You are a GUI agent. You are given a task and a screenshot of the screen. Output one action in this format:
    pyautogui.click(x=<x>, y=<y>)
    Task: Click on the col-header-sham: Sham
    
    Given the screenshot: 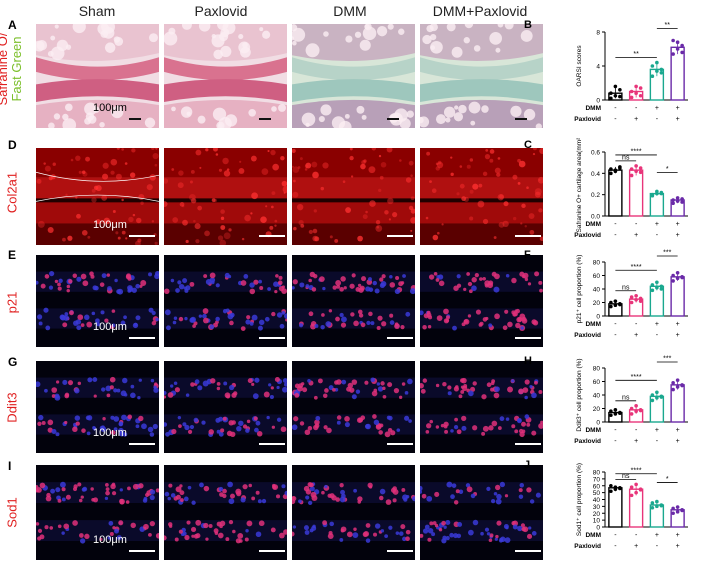 What is the action you would take?
    pyautogui.click(x=97, y=11)
    